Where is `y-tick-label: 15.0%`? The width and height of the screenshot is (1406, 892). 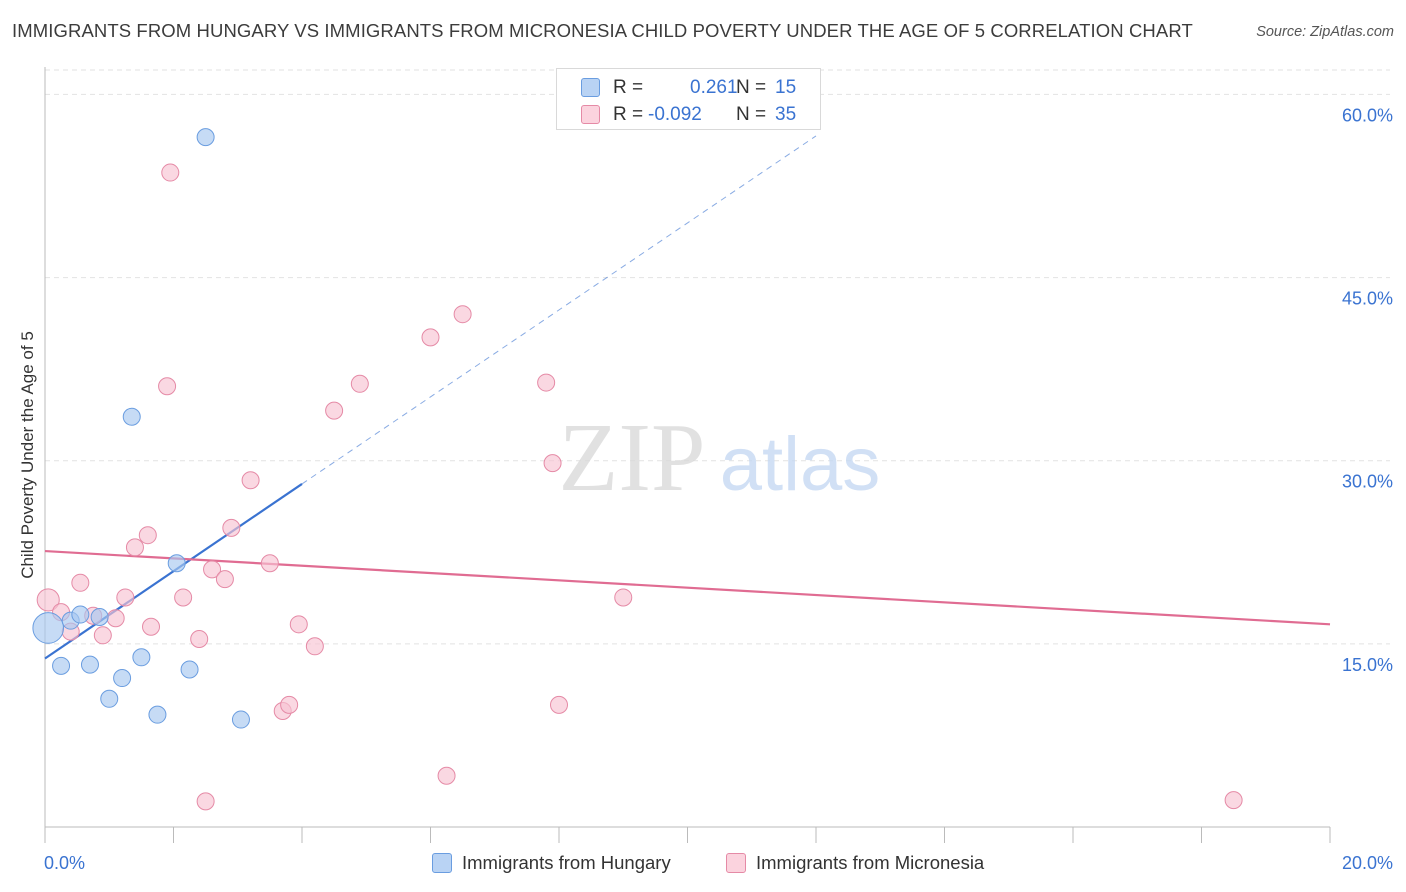
y-tick-label: 15.0% is located at coordinates (1367, 665).